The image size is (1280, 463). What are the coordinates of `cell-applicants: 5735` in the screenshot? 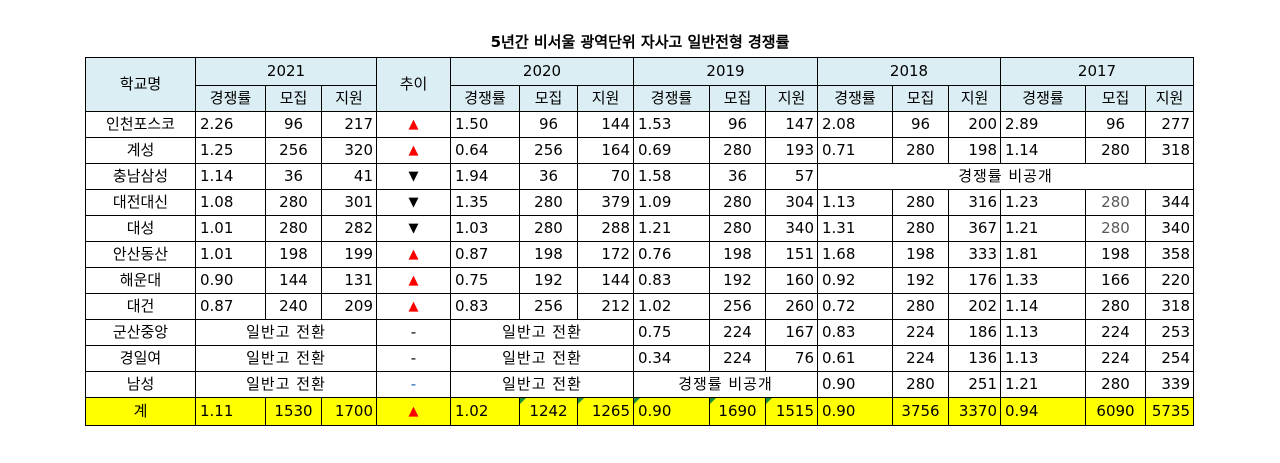 It's located at (1169, 411).